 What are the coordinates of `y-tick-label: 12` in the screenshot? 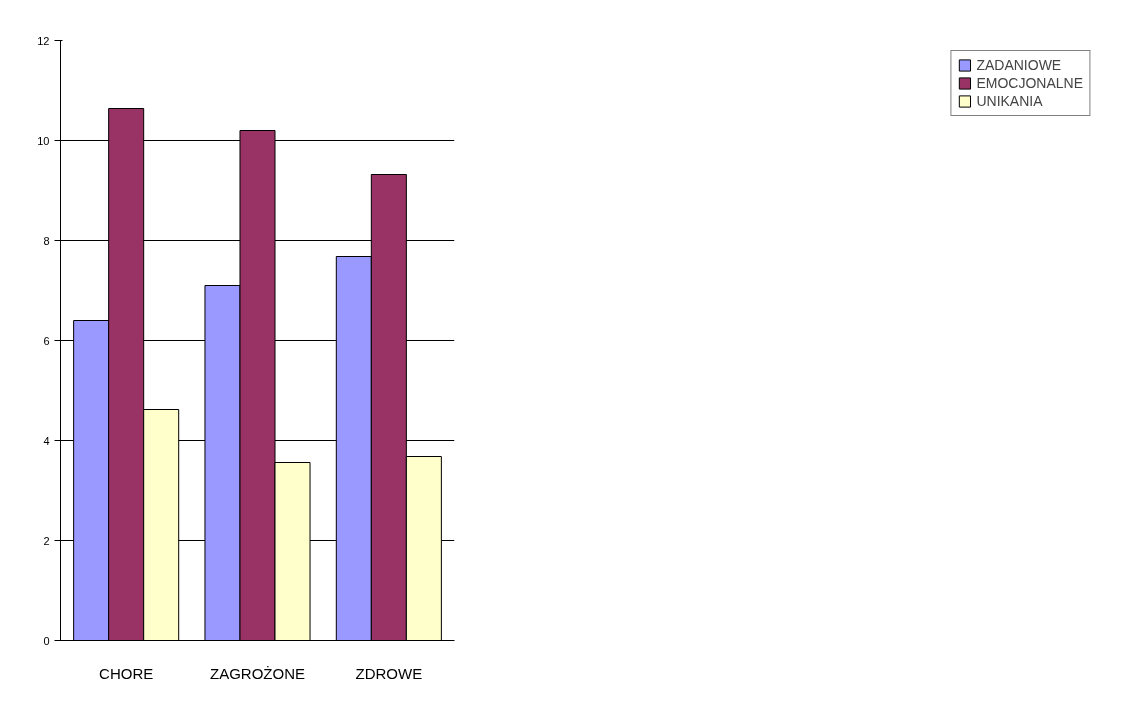 It's located at (43, 40).